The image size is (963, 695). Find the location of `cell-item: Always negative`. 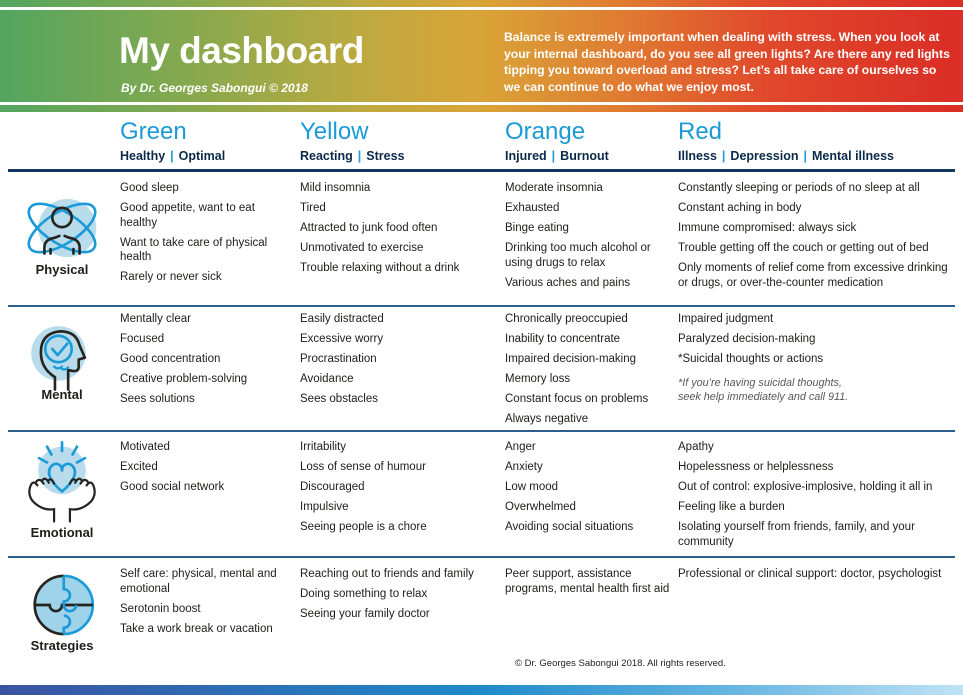

cell-item: Always negative is located at coordinates (547, 419).